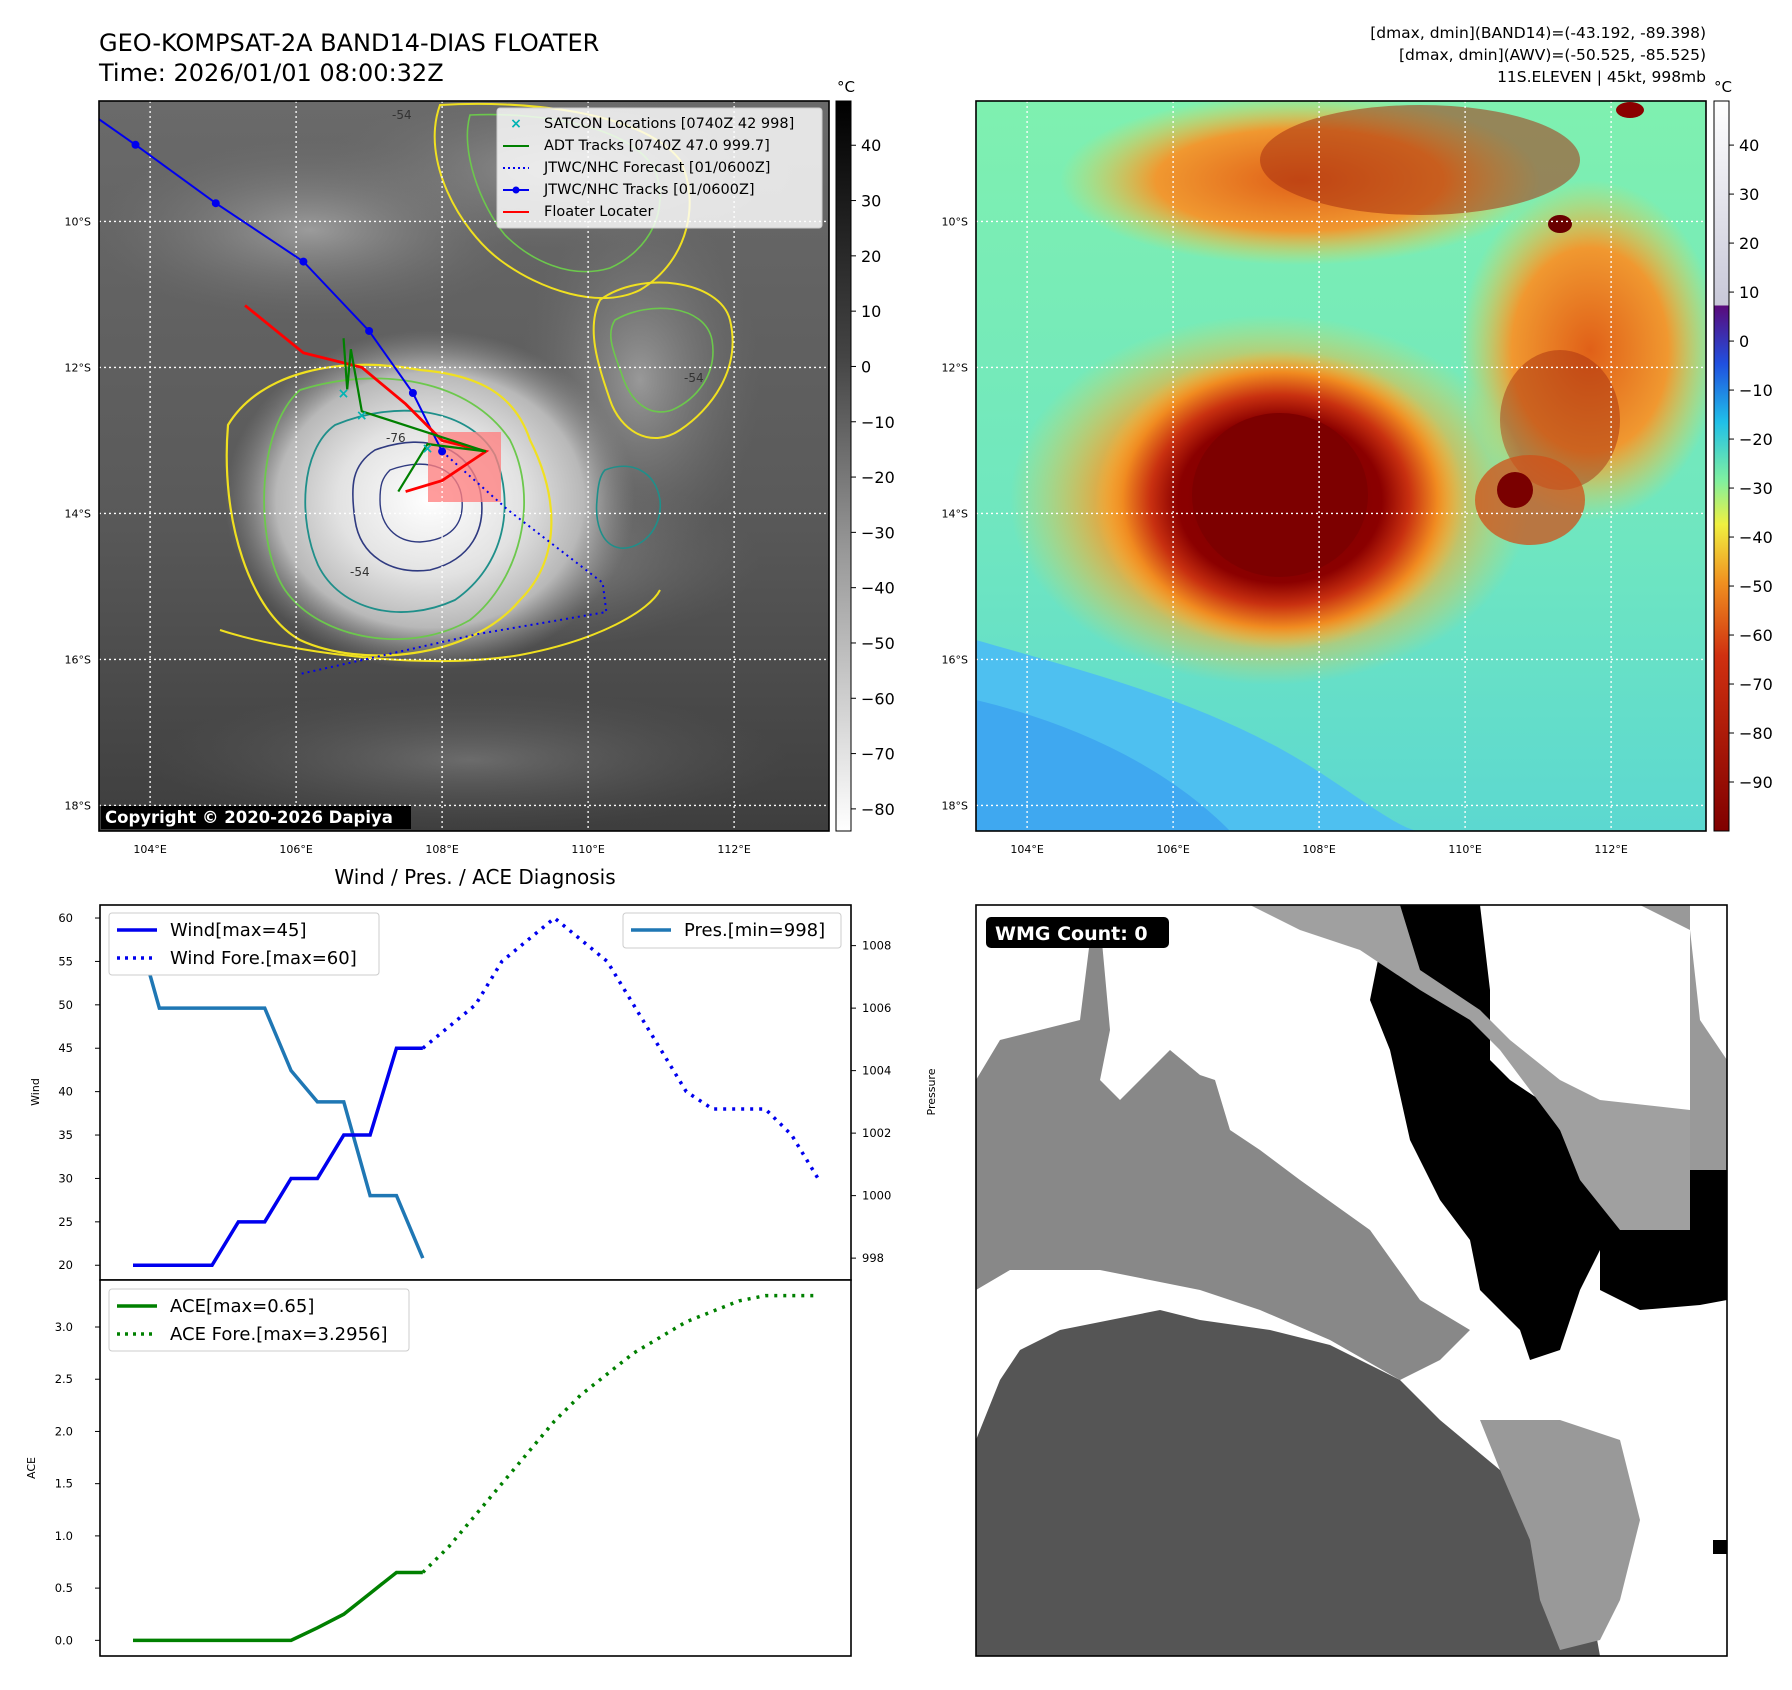 This screenshot has height=1690, width=1792. I want to click on awv-colorbar-unit: °C, so click(1723, 87).